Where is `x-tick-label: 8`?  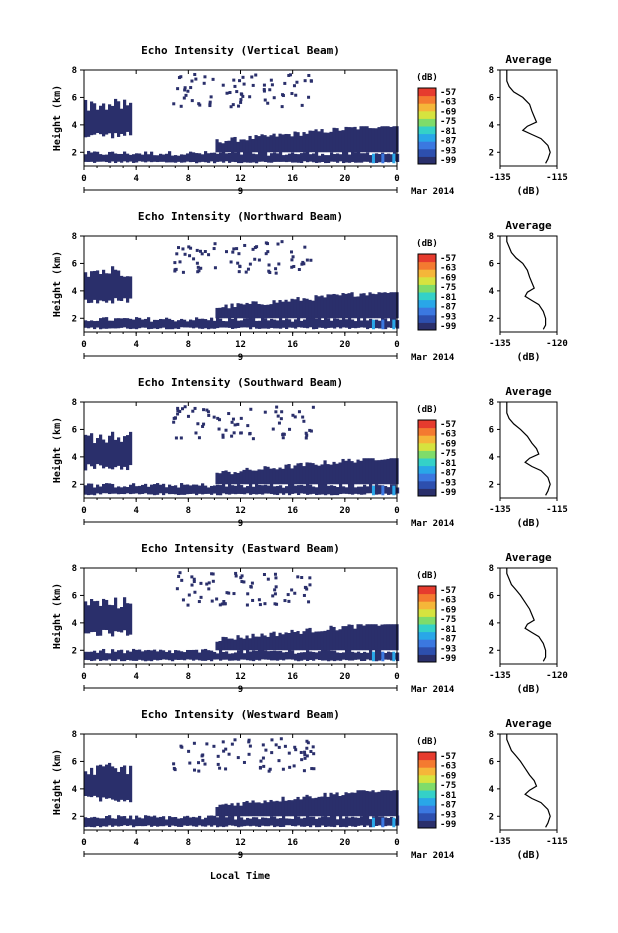 x-tick-label: 8 is located at coordinates (188, 179).